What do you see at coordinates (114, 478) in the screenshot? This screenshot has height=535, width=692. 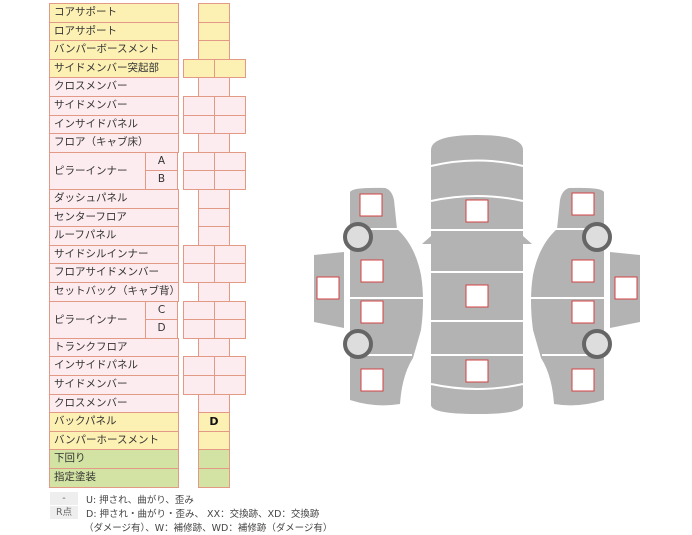 I see `row-label: 指定塗装` at bounding box center [114, 478].